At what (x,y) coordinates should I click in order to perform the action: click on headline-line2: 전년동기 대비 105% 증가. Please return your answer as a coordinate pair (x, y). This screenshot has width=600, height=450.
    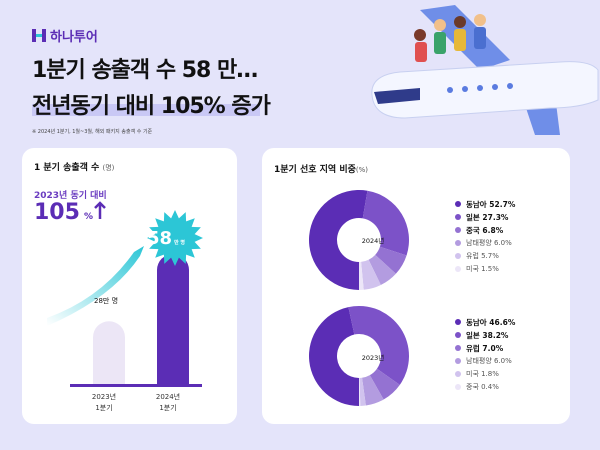
    Looking at the image, I should click on (151, 106).